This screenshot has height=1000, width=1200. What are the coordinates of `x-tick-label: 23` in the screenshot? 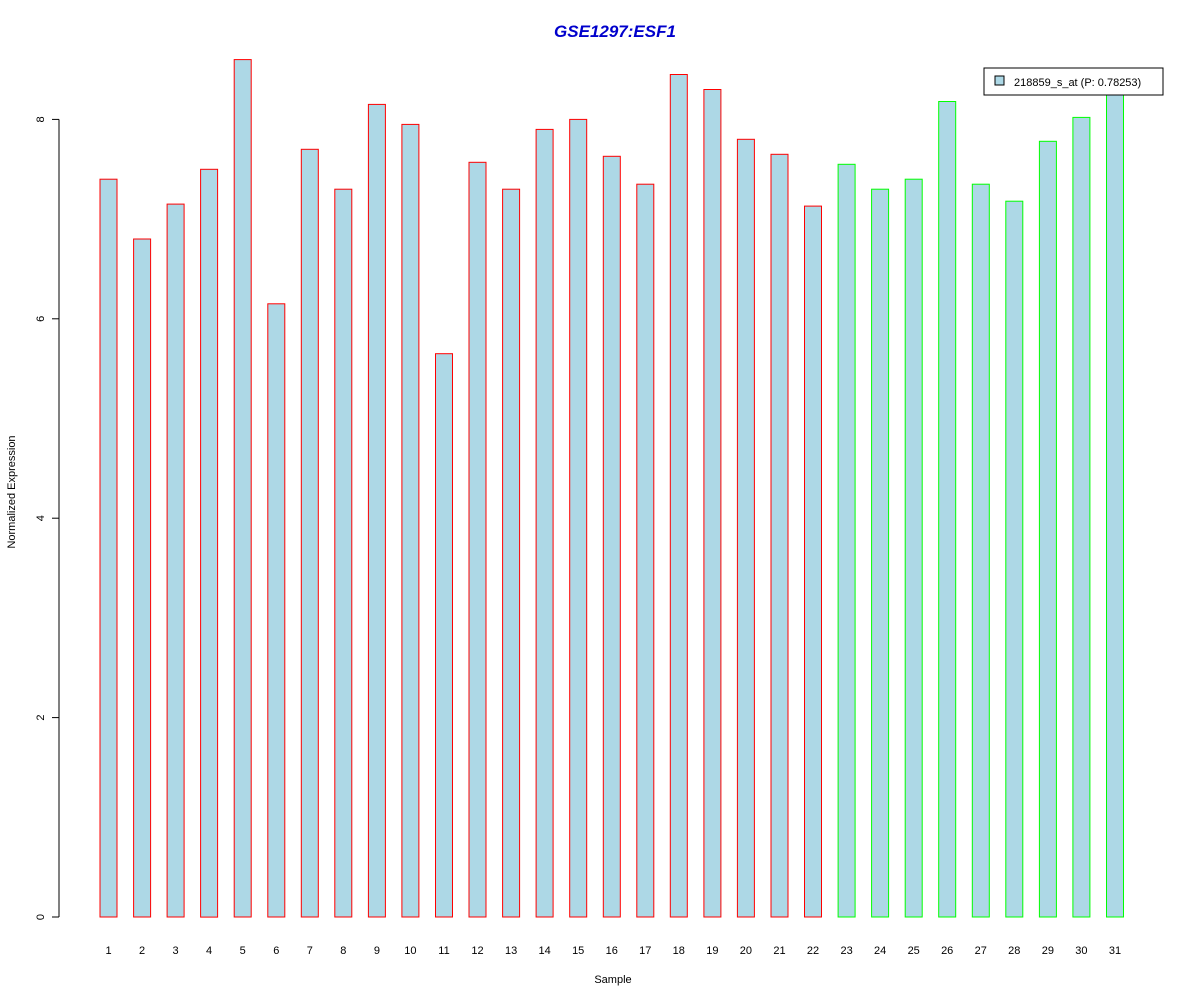 It's located at (846, 951).